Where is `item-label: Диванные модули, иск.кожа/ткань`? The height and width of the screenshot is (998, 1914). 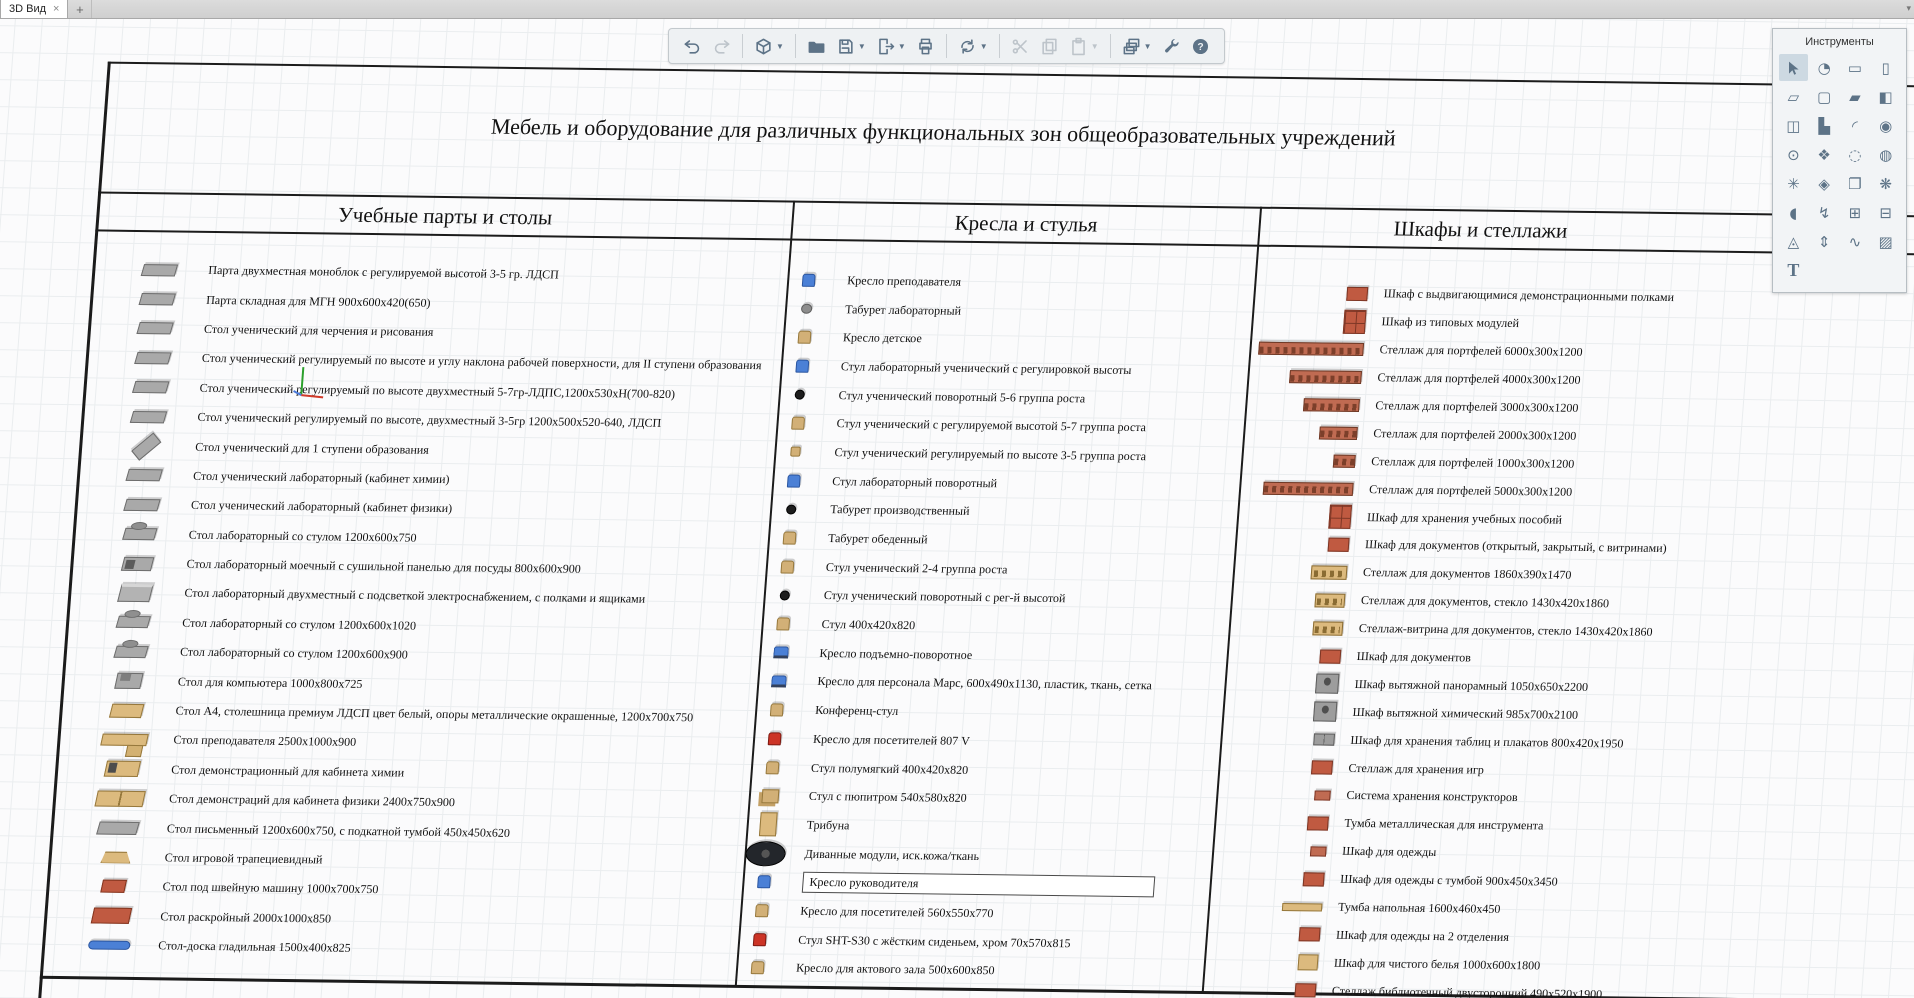
item-label: Диванные модули, иск.кожа/ткань is located at coordinates (892, 854).